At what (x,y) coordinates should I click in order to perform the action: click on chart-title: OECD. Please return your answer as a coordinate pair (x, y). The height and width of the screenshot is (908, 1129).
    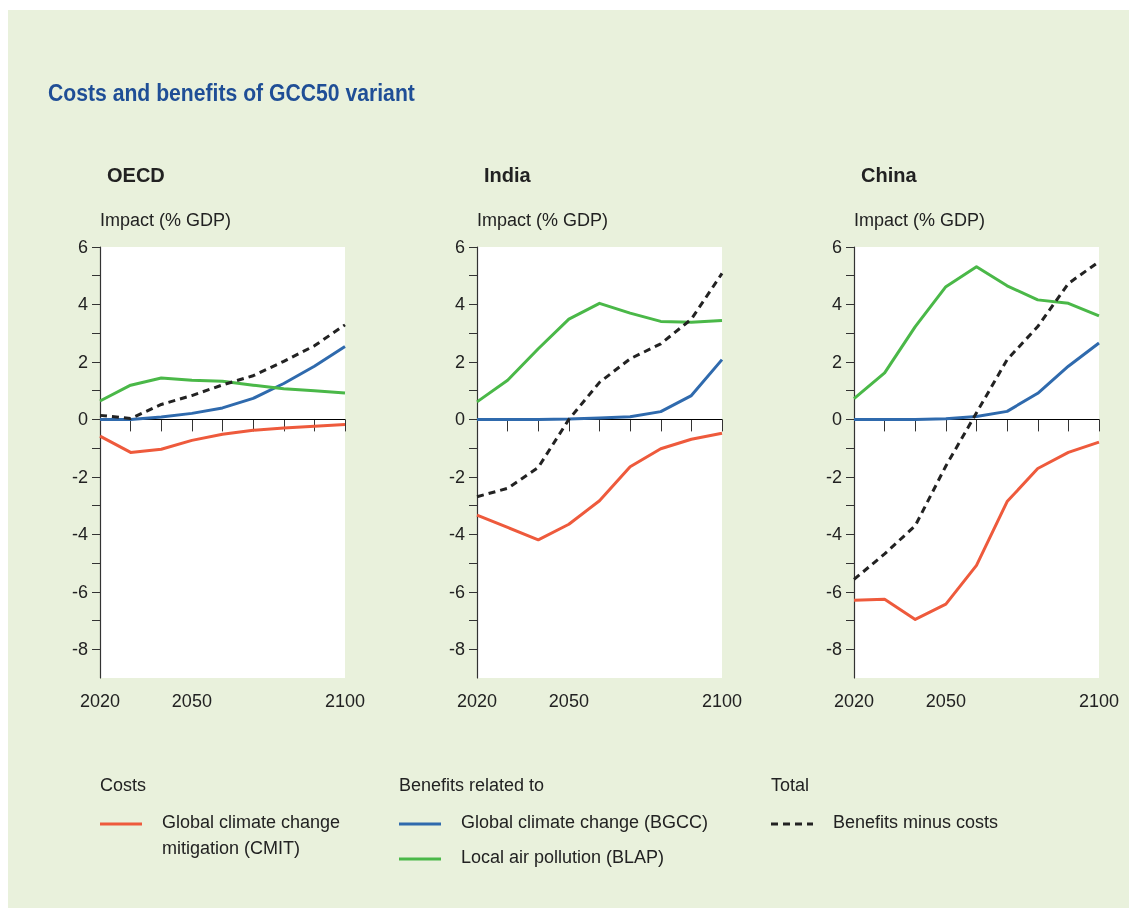
    Looking at the image, I should click on (136, 175).